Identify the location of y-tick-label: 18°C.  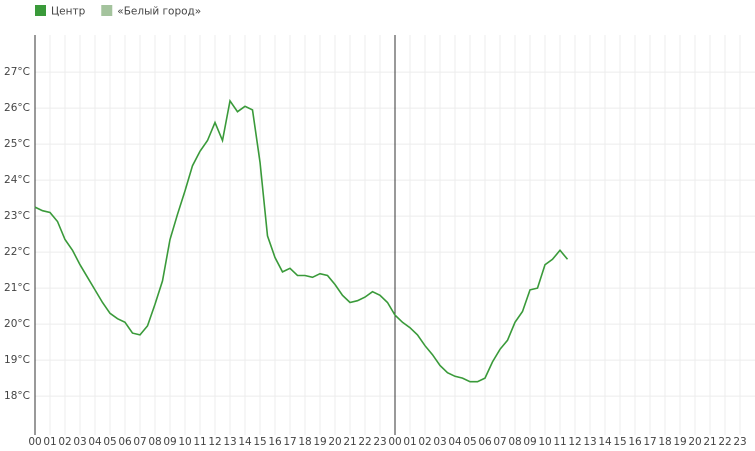
(17, 396).